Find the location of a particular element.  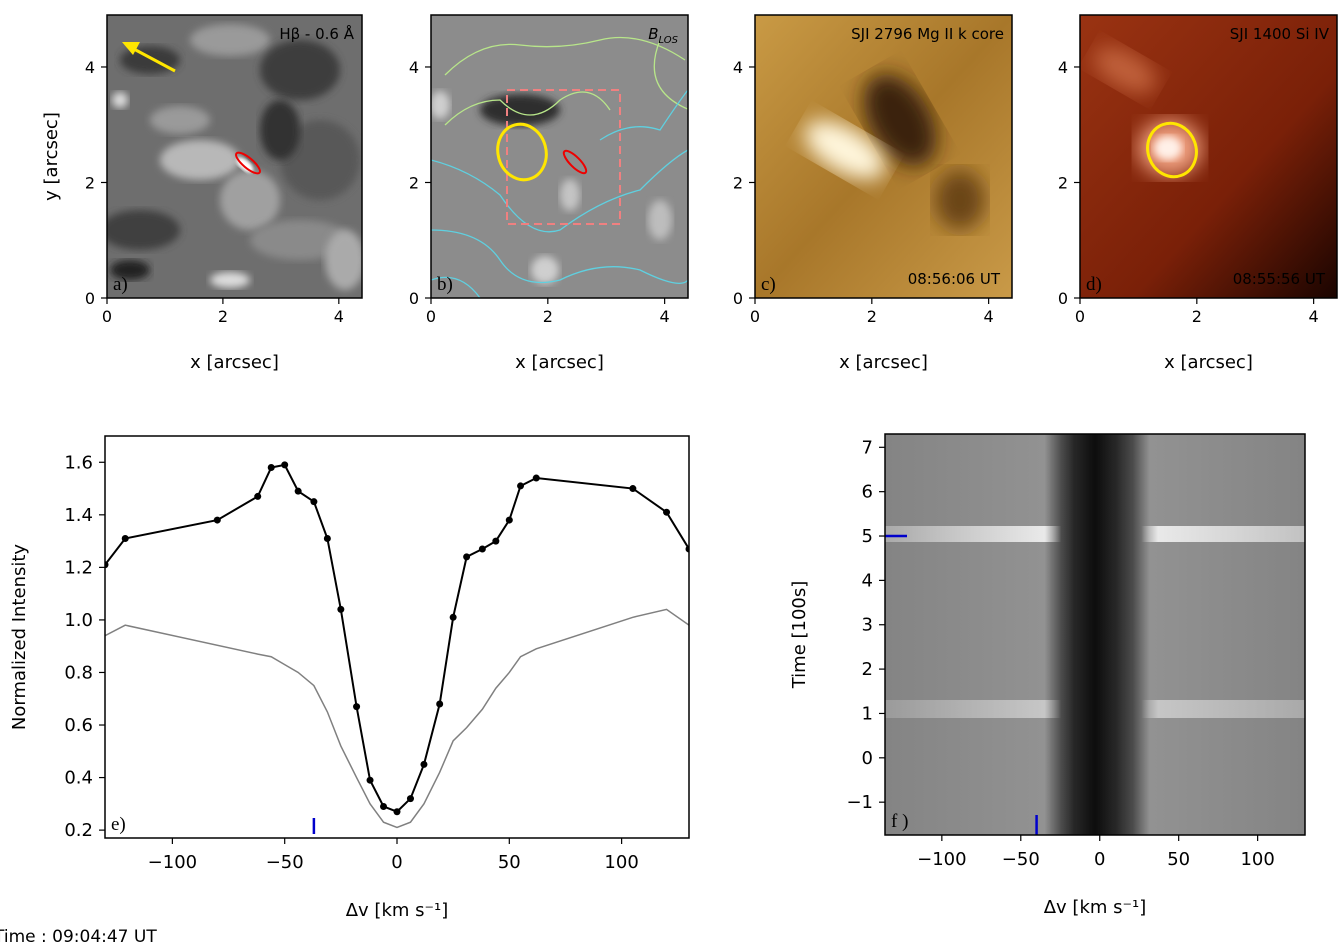

y-axis-label: Normalized Intensity is located at coordinates (19, 637).